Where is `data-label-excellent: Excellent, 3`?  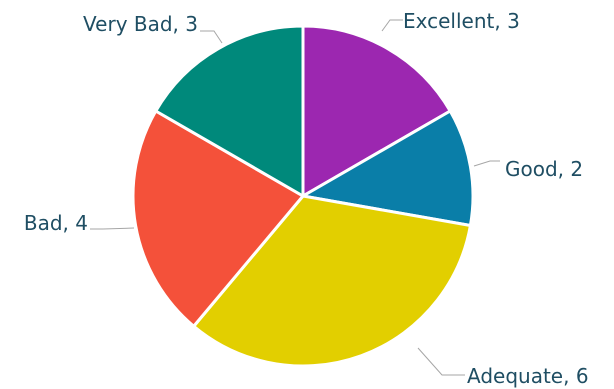
data-label-excellent: Excellent, 3 is located at coordinates (461, 21).